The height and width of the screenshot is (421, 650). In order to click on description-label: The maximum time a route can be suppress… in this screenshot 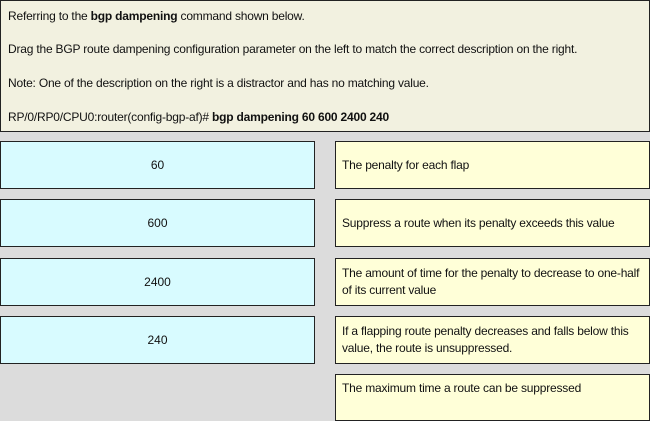, I will do `click(462, 388)`.